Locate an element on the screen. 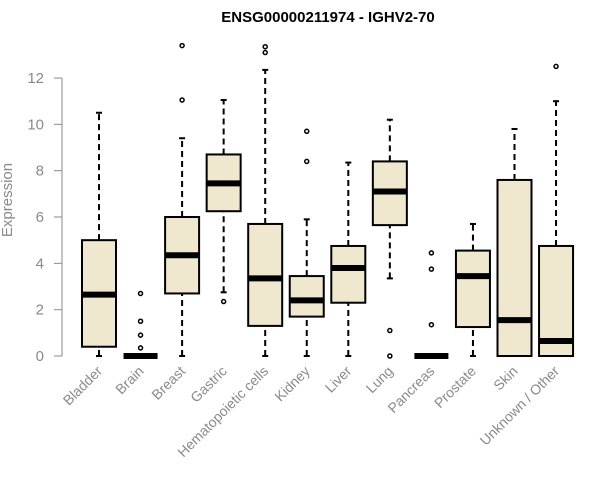 This screenshot has width=600, height=500. box-unknown-other is located at coordinates (556, 210).